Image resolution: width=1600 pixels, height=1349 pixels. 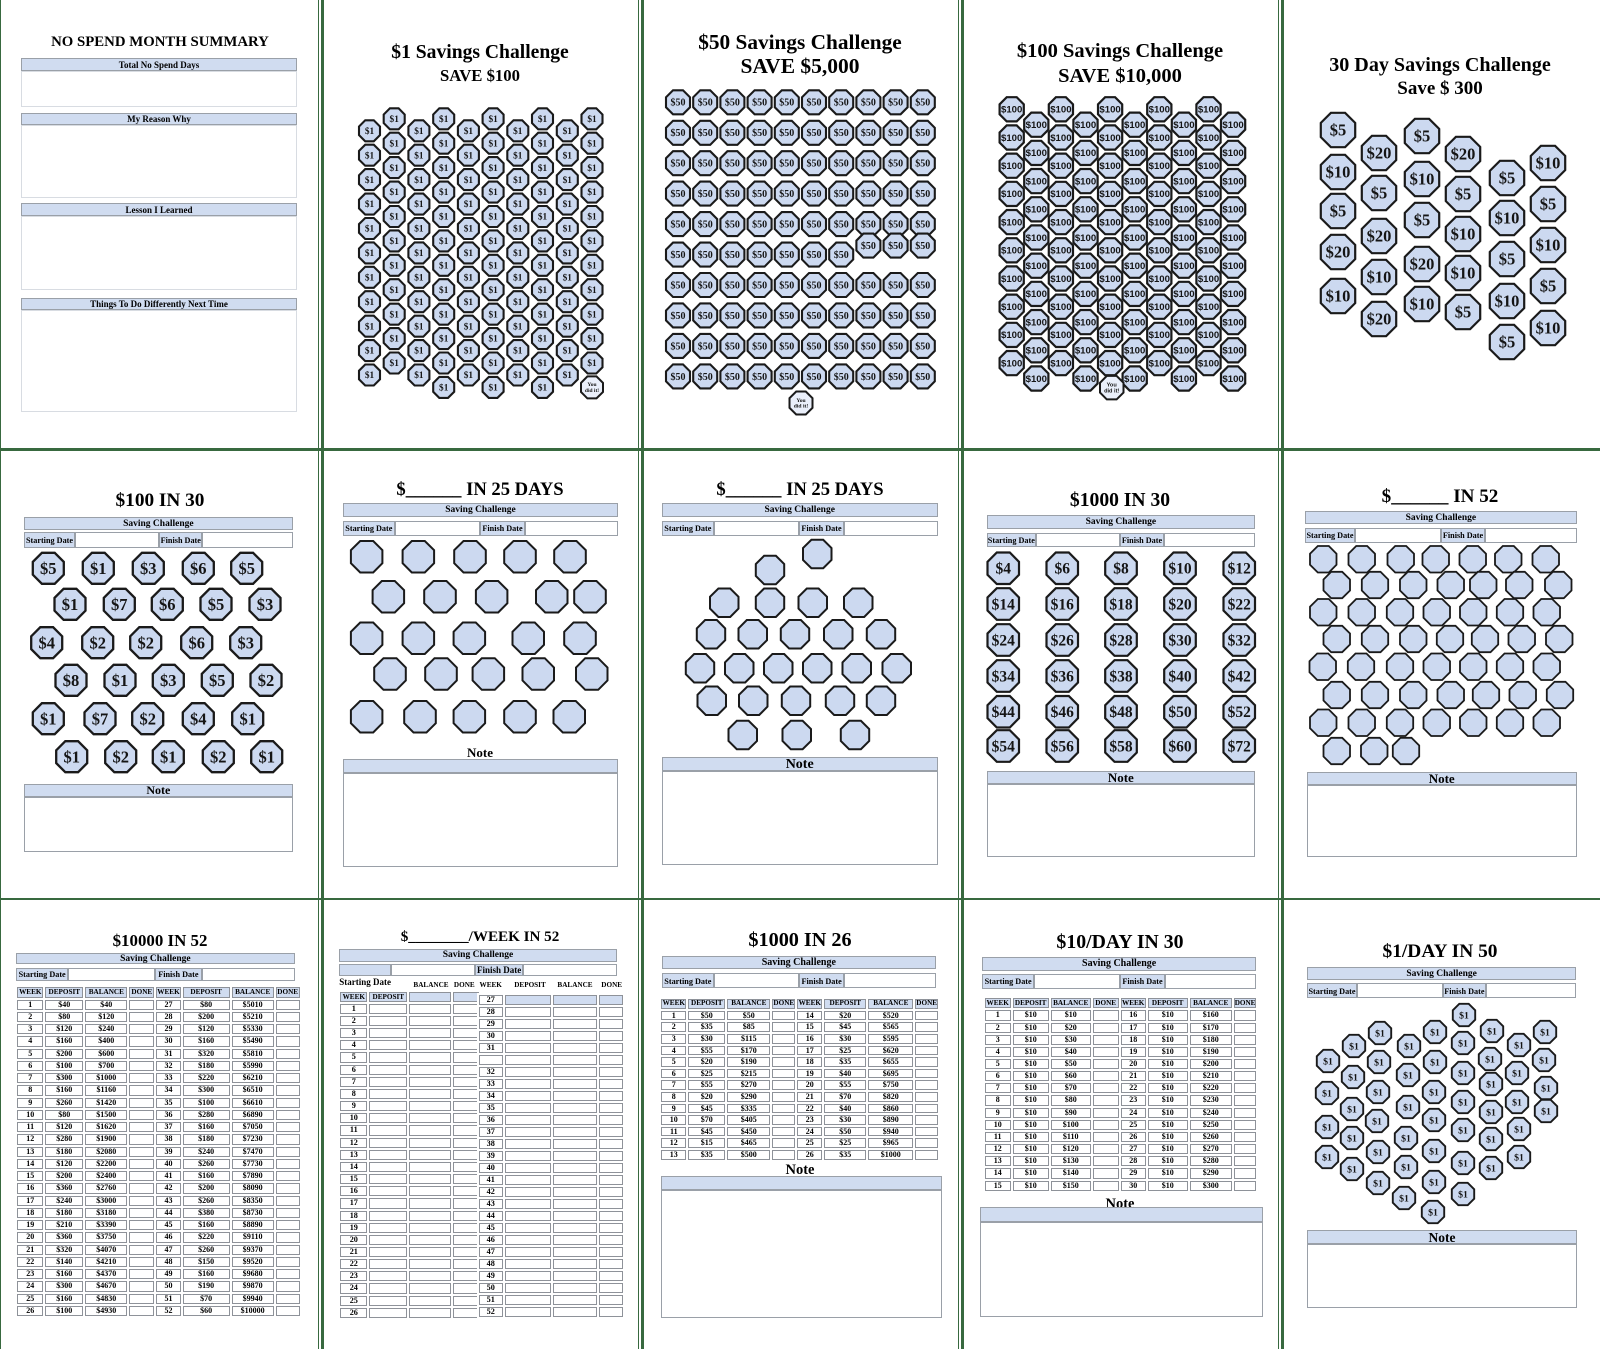 I want to click on svg-text: $20, so click(x=1463, y=154).